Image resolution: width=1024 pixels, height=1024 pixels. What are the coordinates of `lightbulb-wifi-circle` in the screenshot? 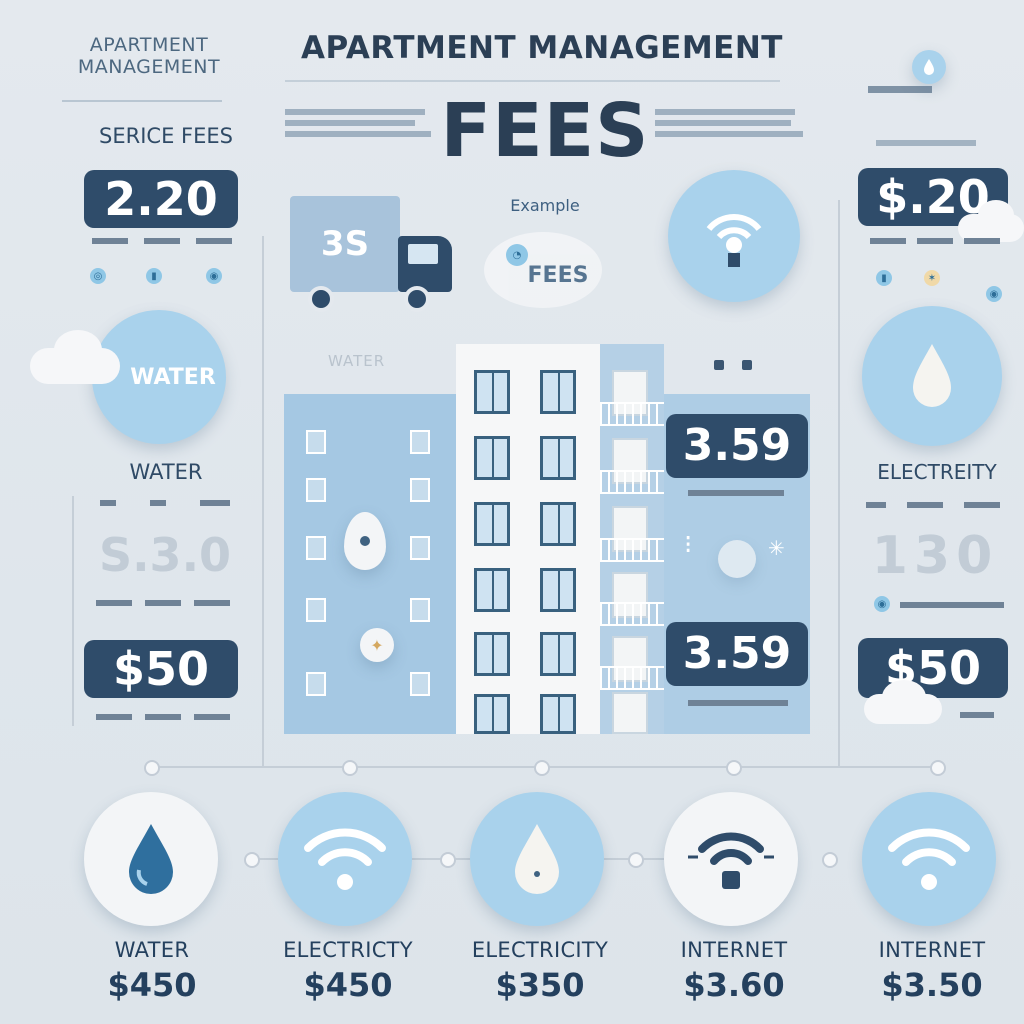 It's located at (734, 236).